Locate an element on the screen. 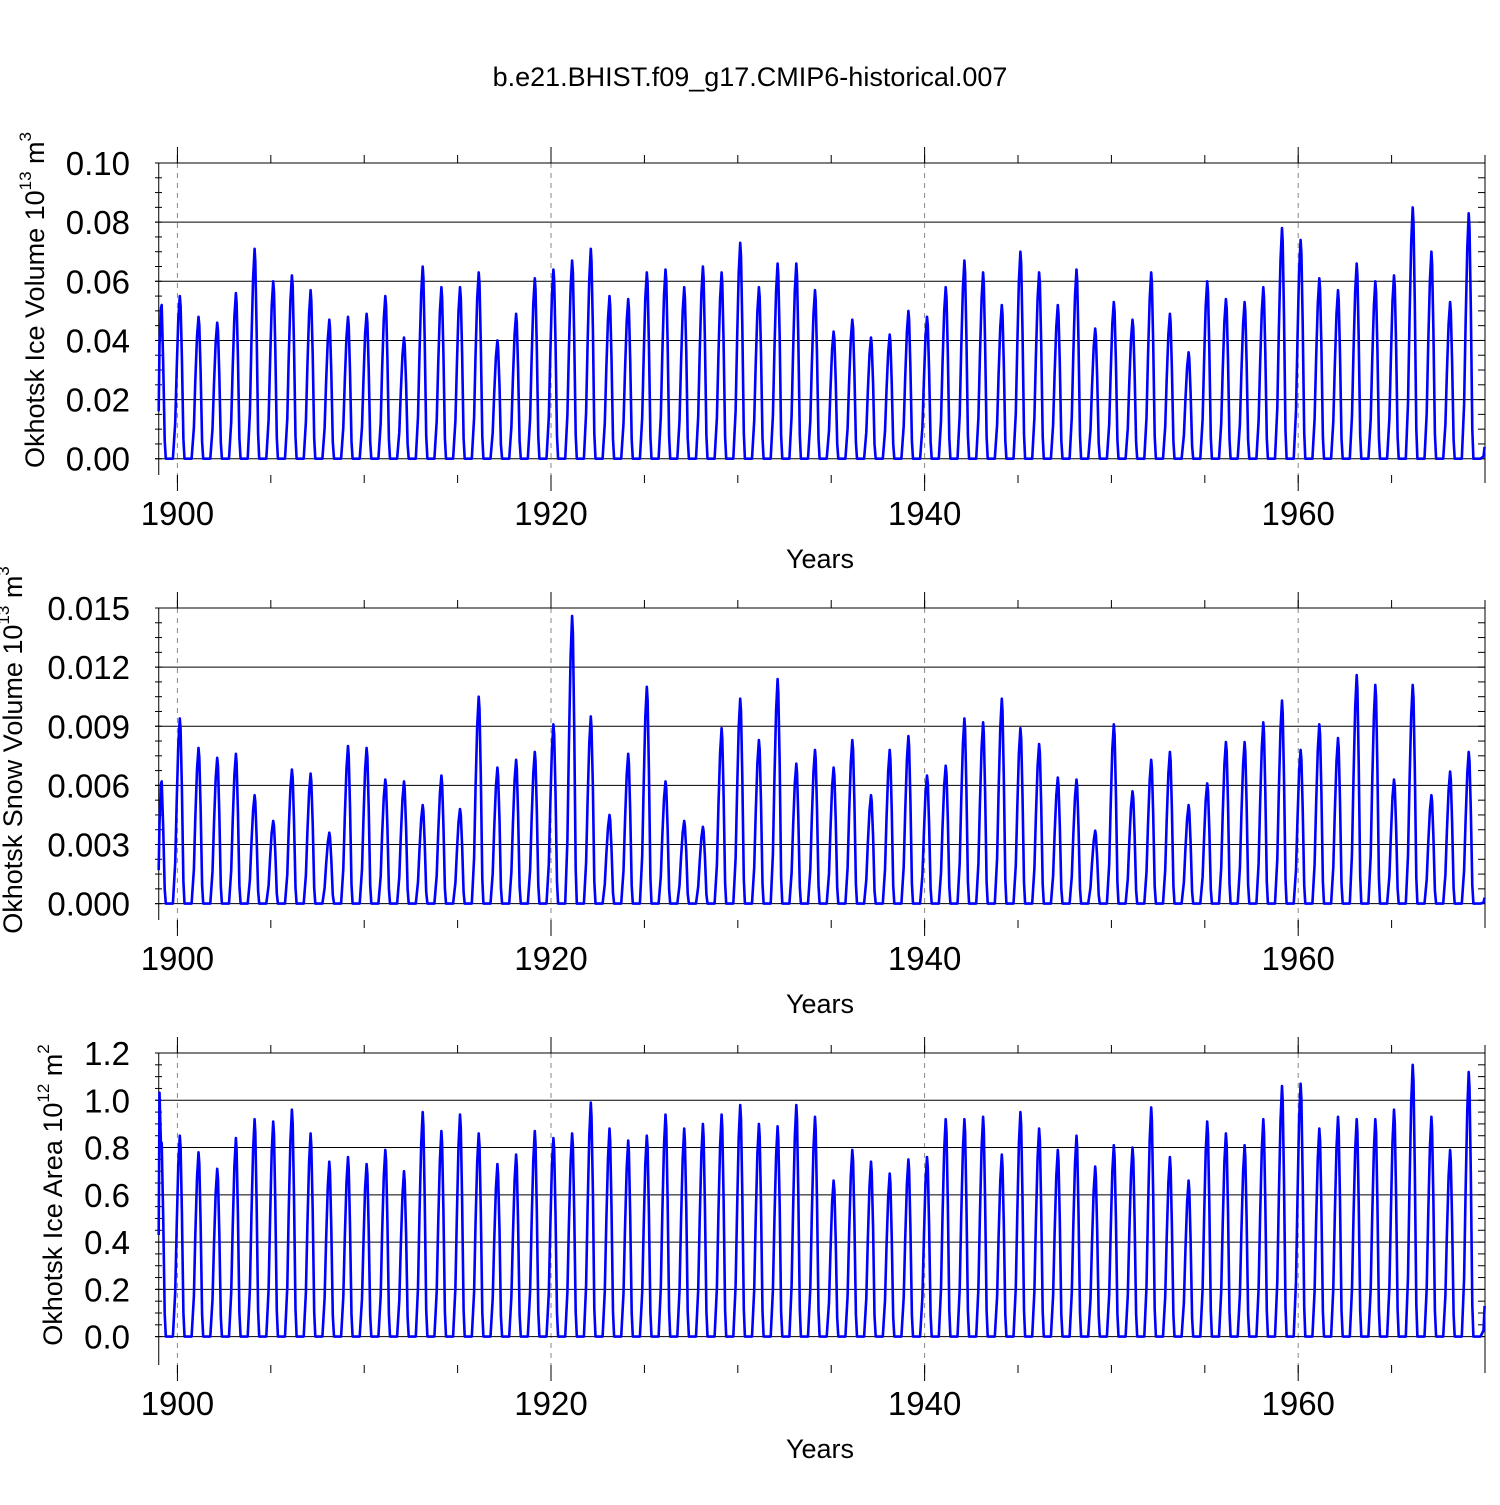 The width and height of the screenshot is (1500, 1505). y-tick-label: 0.006 is located at coordinates (88, 785).